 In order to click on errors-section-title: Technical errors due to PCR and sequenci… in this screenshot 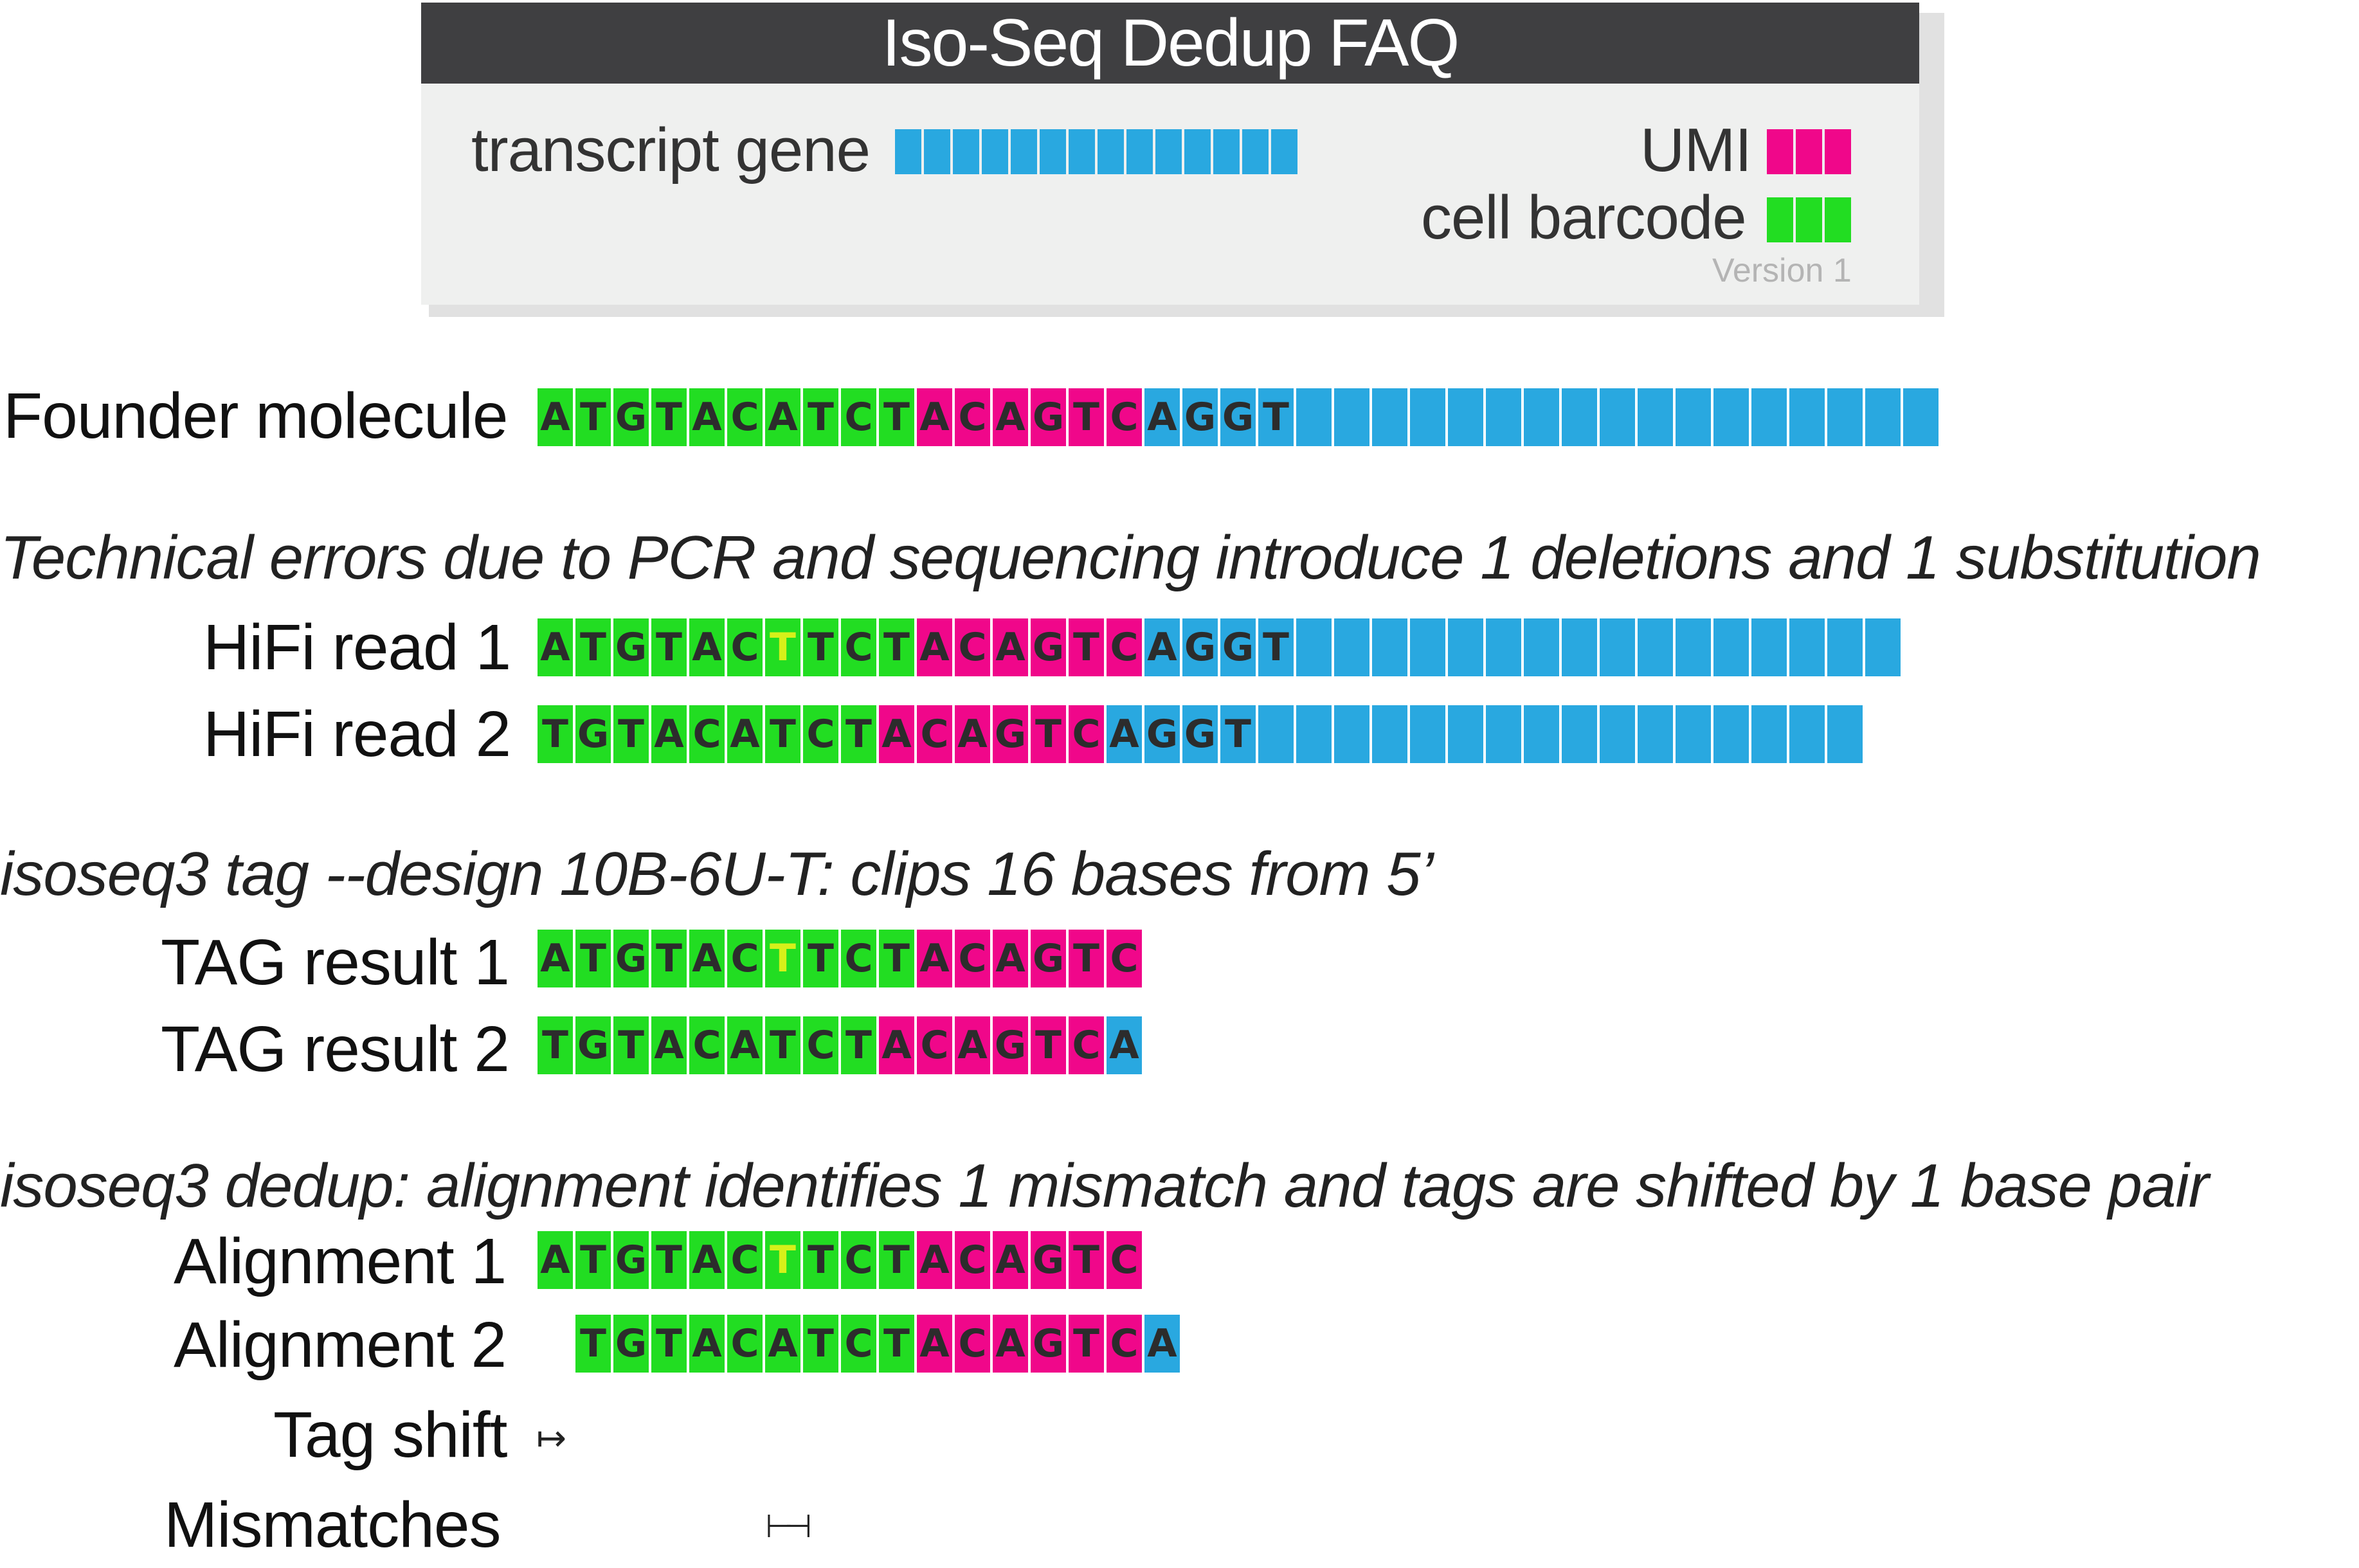, I will do `click(1130, 557)`.